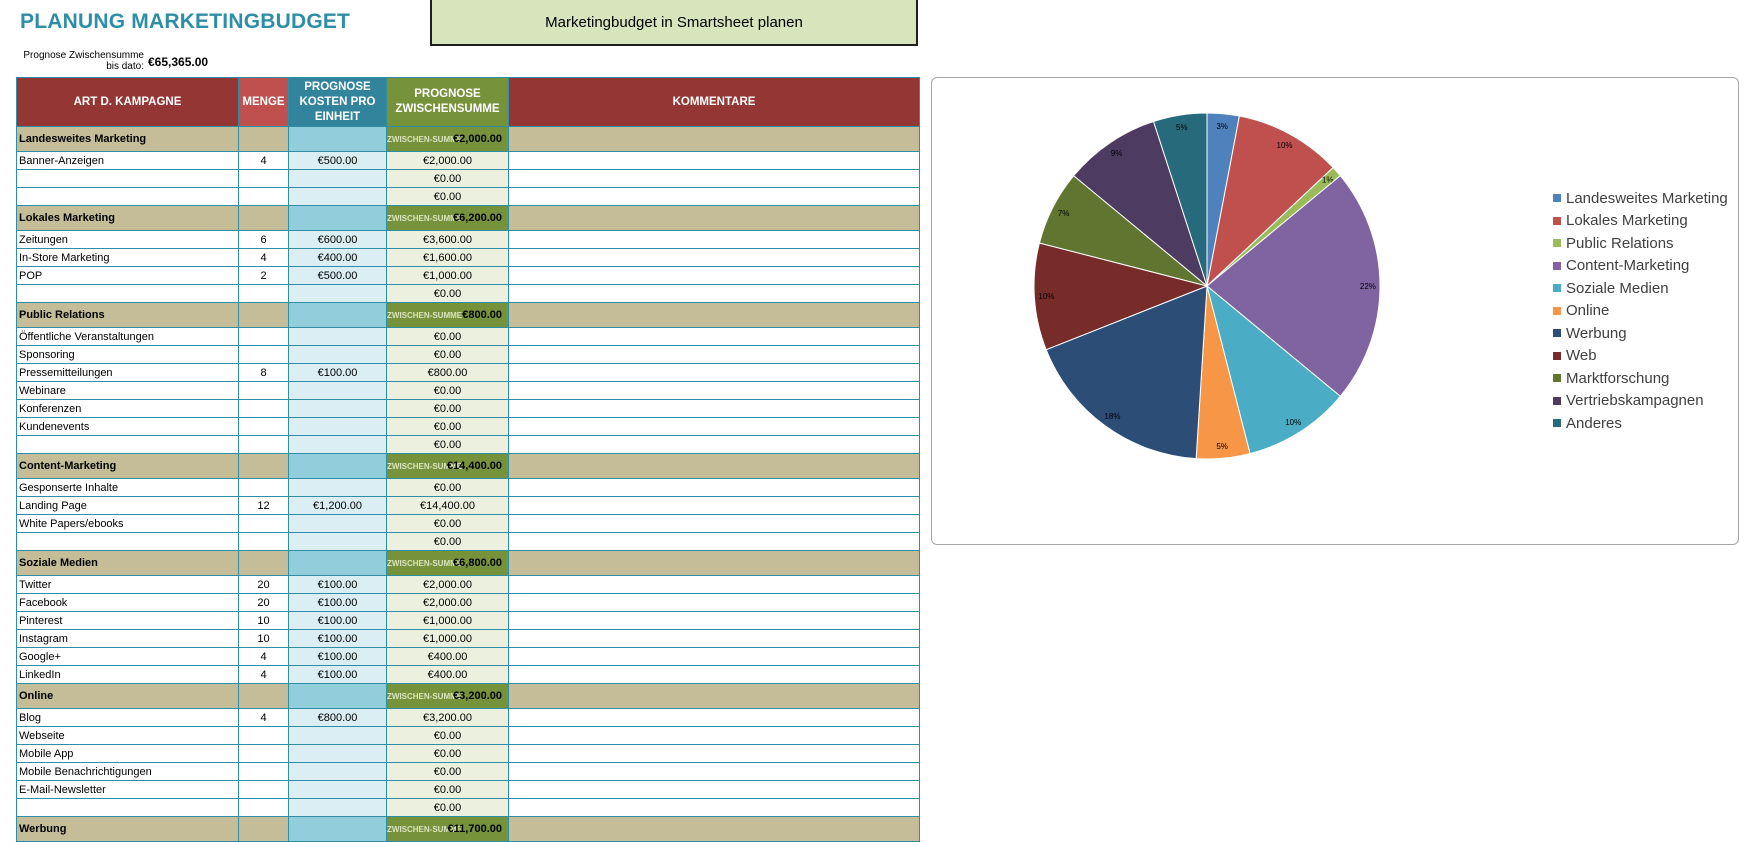 The width and height of the screenshot is (1757, 842). Describe the element at coordinates (127, 717) in the screenshot. I see `item-name-cell: Blog` at that location.